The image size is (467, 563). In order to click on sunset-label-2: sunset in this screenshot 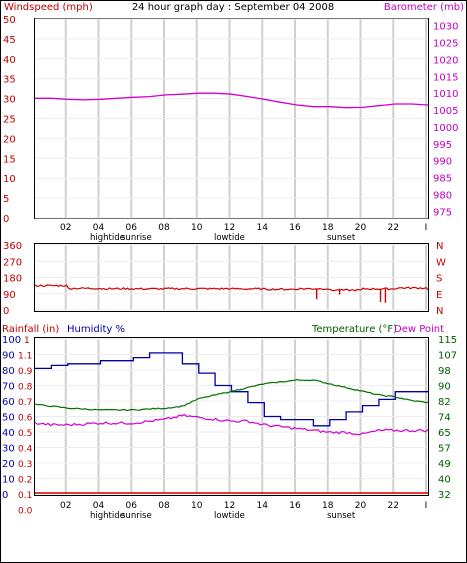, I will do `click(341, 516)`.